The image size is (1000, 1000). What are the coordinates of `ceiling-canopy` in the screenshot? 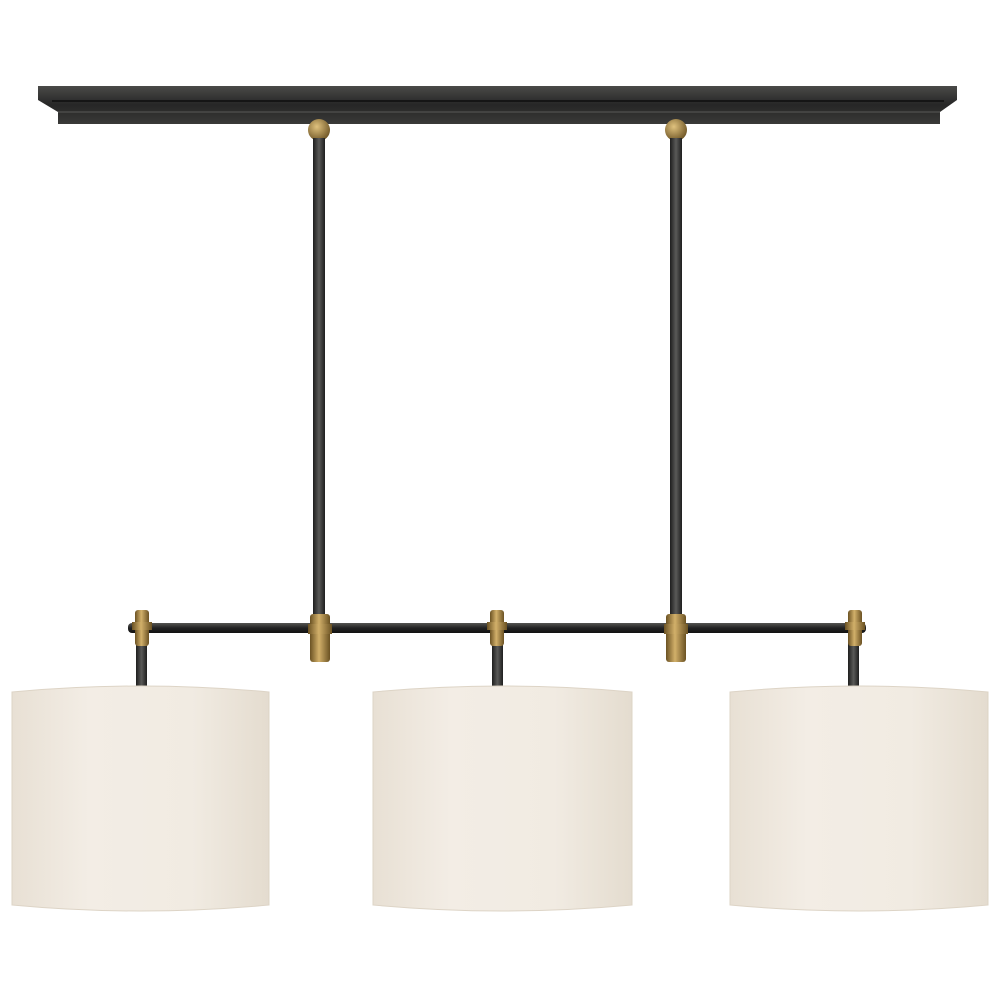 It's located at (497, 105).